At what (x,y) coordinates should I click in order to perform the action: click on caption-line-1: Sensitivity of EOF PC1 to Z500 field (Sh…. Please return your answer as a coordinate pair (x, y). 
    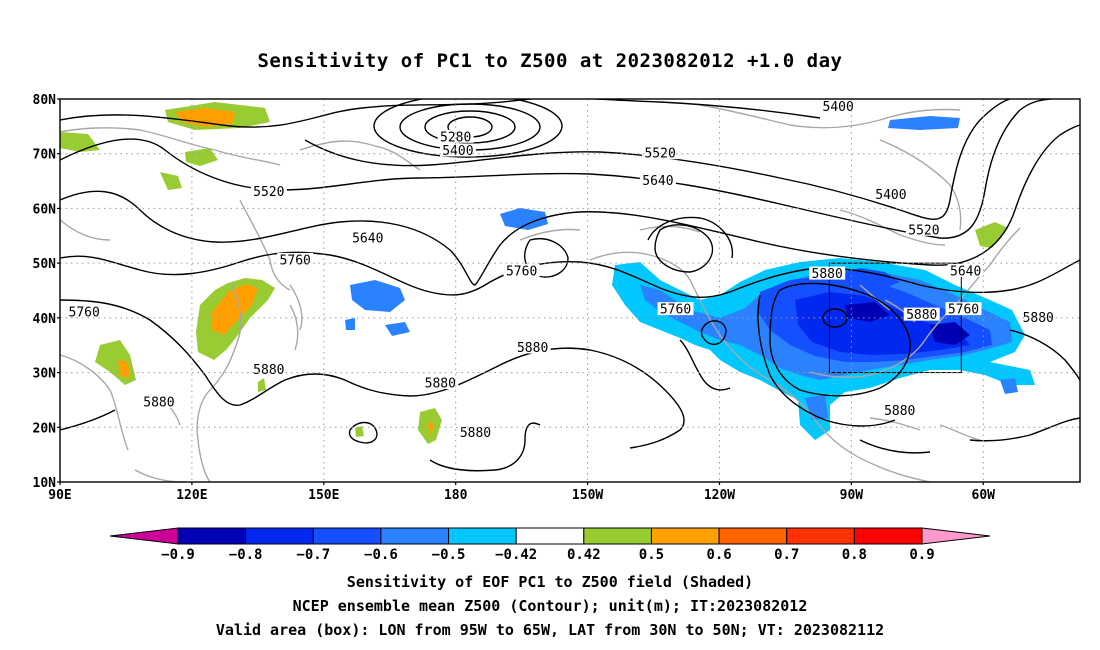
    Looking at the image, I should click on (550, 582).